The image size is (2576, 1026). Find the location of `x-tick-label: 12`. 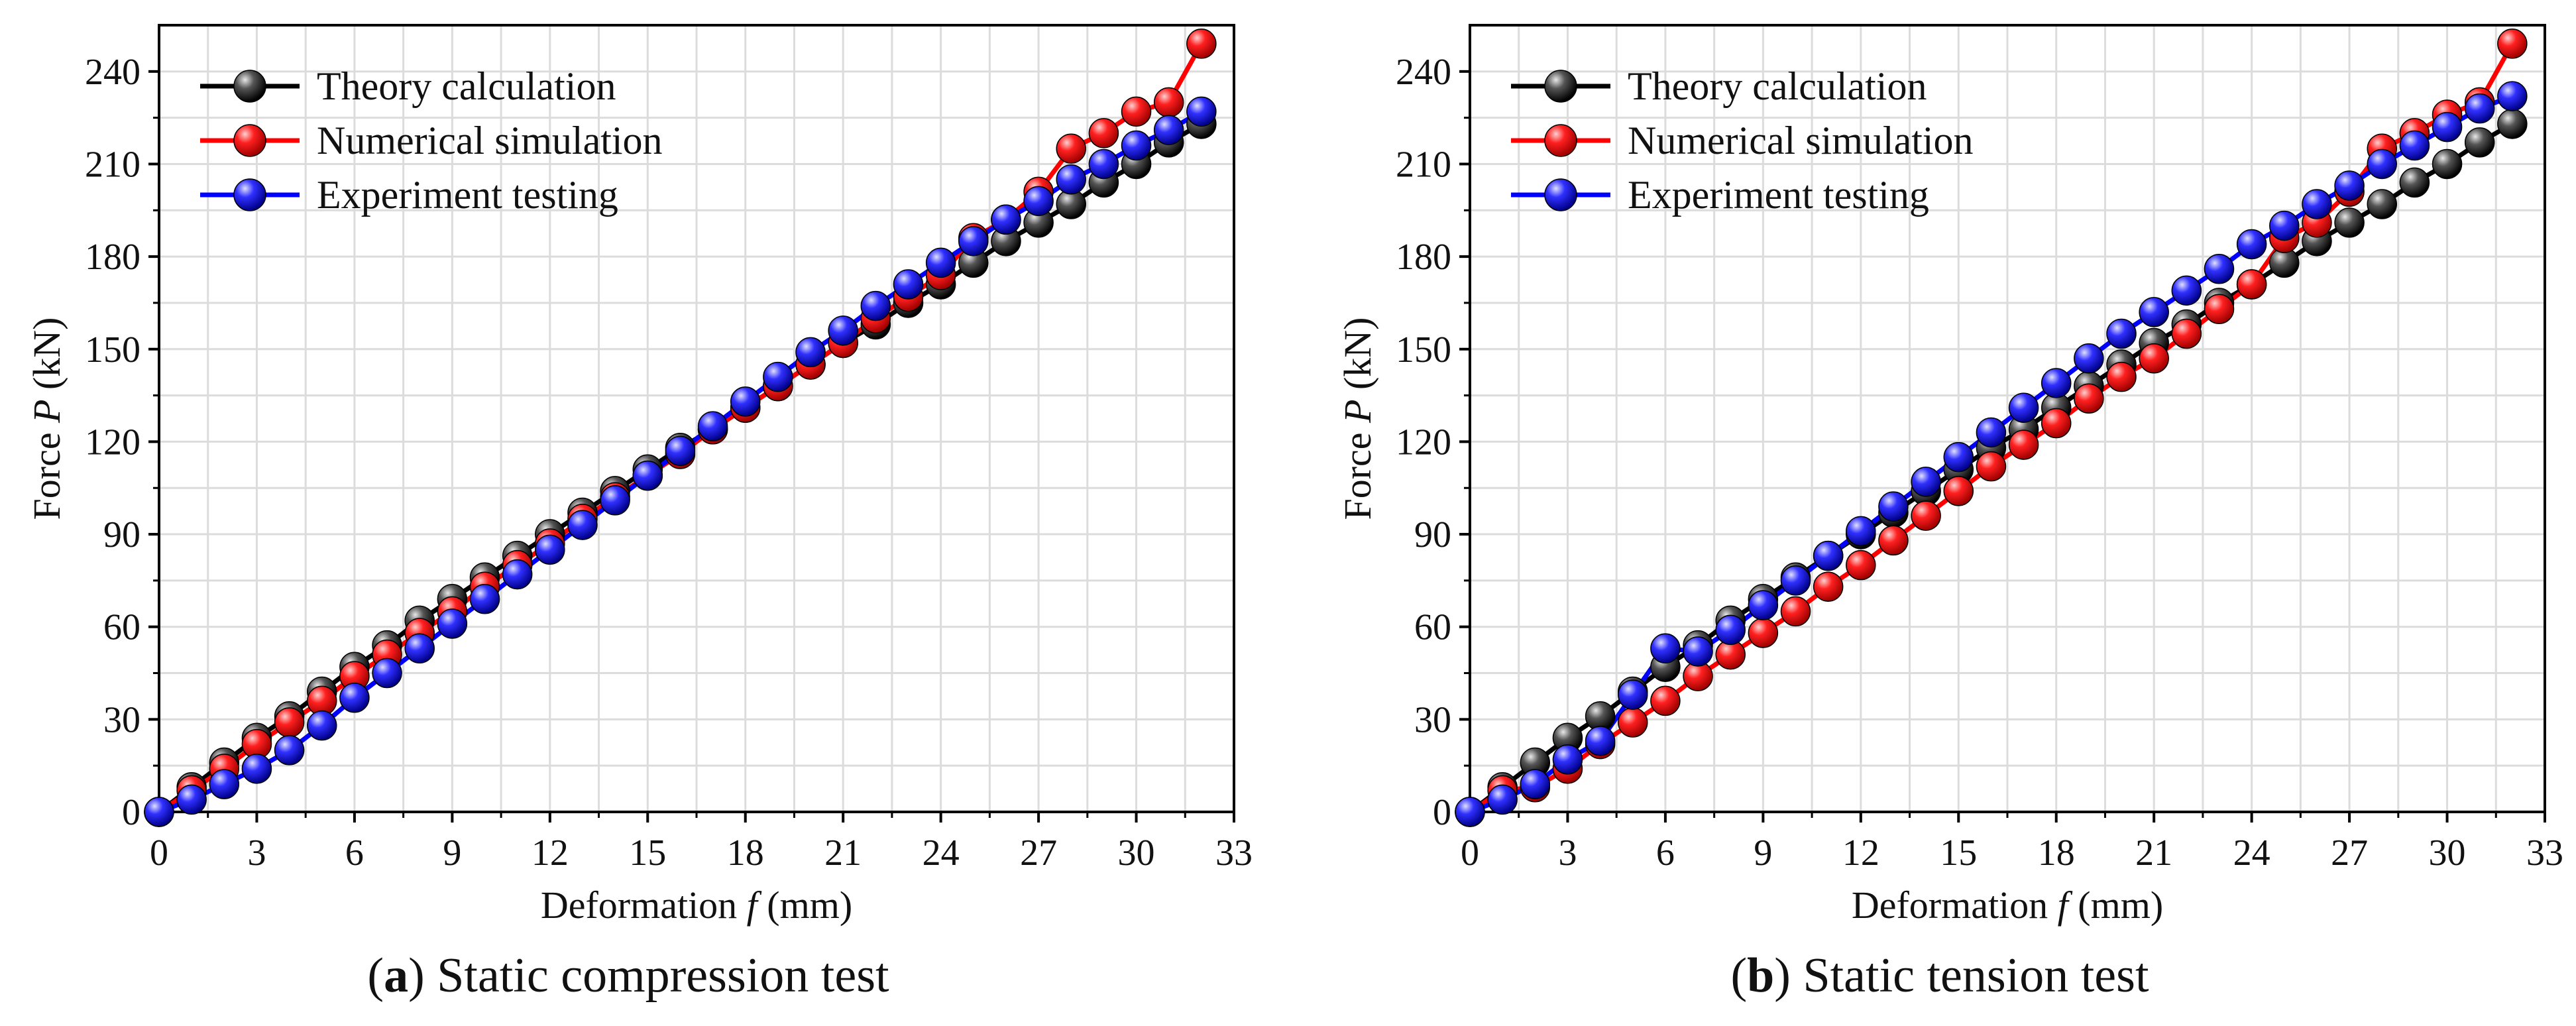

x-tick-label: 12 is located at coordinates (550, 853).